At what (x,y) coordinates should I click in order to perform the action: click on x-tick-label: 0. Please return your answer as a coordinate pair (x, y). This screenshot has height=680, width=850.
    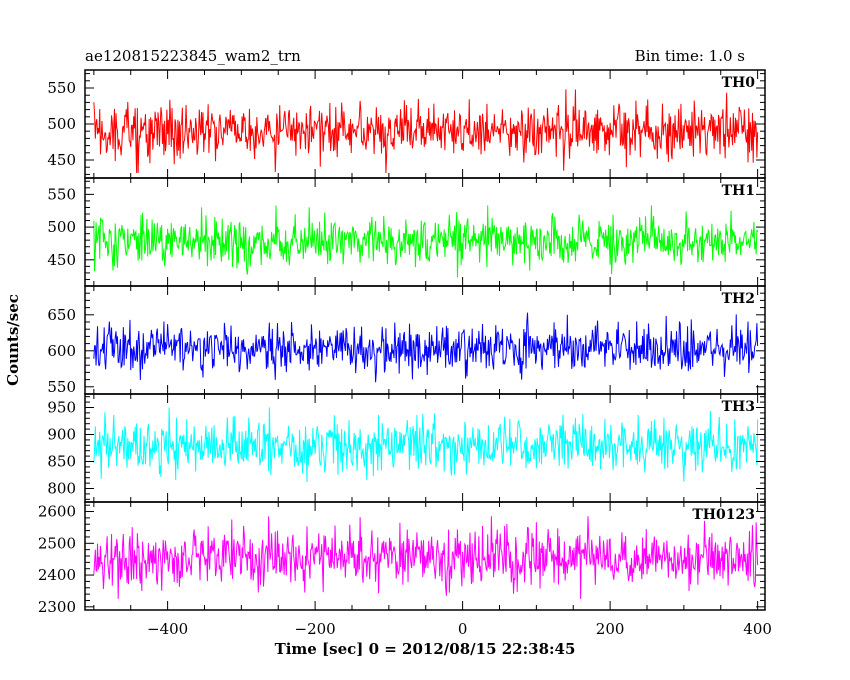
    Looking at the image, I should click on (463, 629).